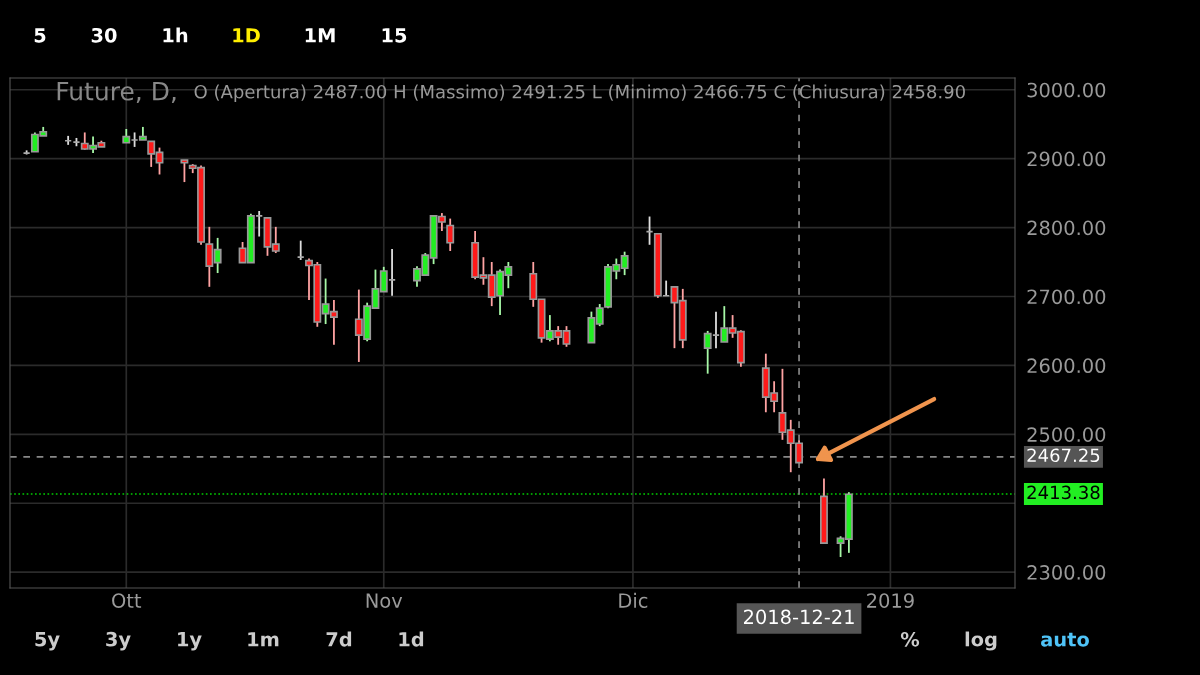  Describe the element at coordinates (579, 93) in the screenshot. I see `chart-subtitle: O (Apertura) 2487.00 H (Massimo) 2491.25 L (Minimo) 2466.75 C (Chiusura) 2458.90` at that location.